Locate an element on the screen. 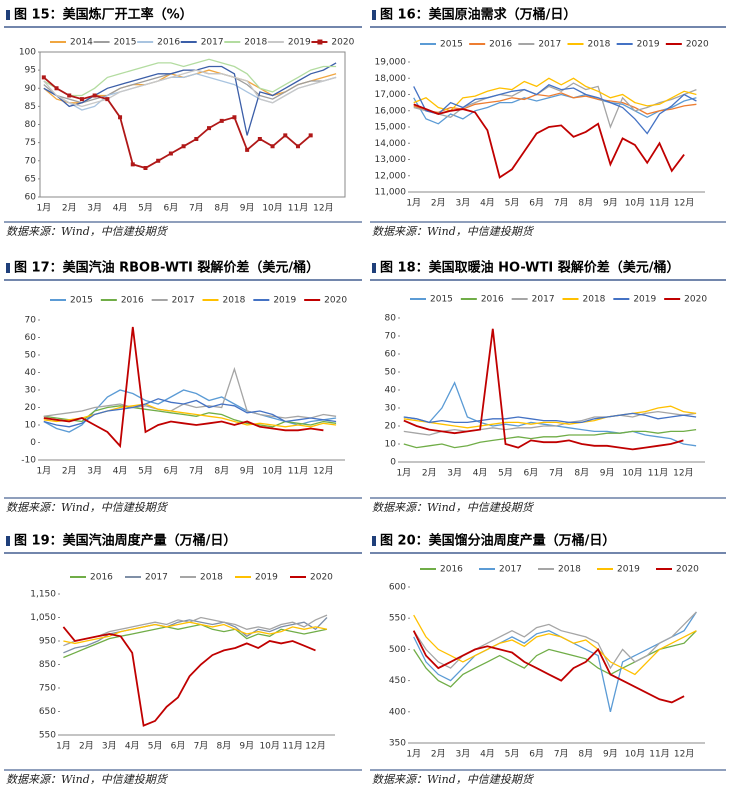  chart-title: 图 15：美国炼厂开工率（%） is located at coordinates (103, 15).